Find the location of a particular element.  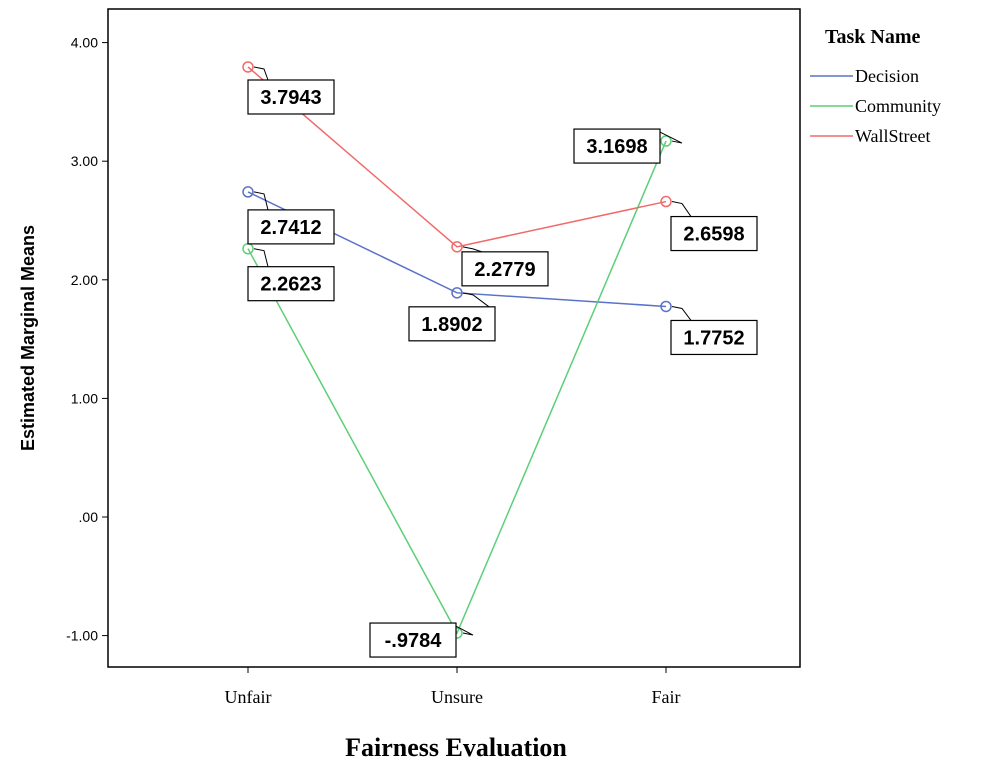

data-point-community is located at coordinates (666, 141).